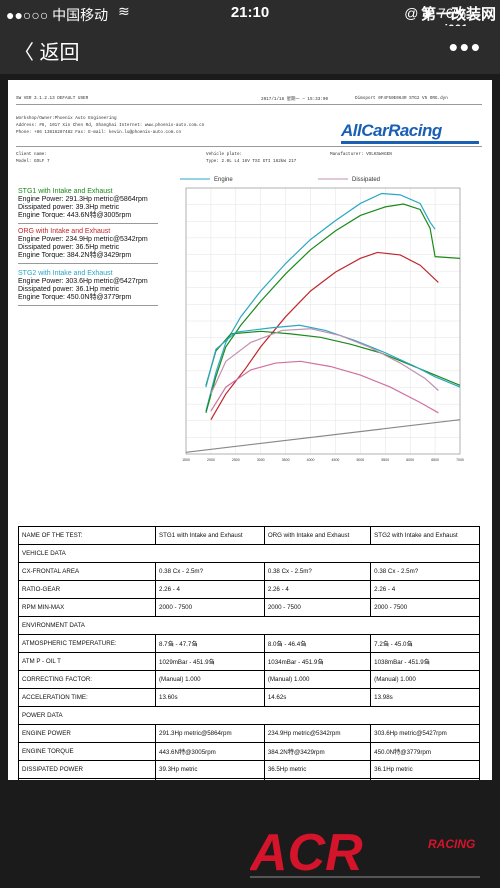  I want to click on x-tick-label: 3500, so click(286, 460).